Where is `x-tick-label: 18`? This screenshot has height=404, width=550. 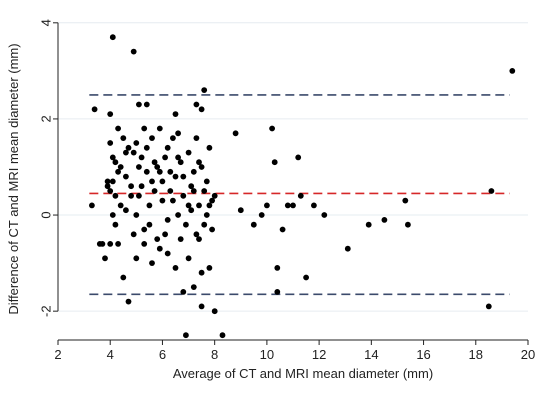 x-tick-label: 18 is located at coordinates (476, 354).